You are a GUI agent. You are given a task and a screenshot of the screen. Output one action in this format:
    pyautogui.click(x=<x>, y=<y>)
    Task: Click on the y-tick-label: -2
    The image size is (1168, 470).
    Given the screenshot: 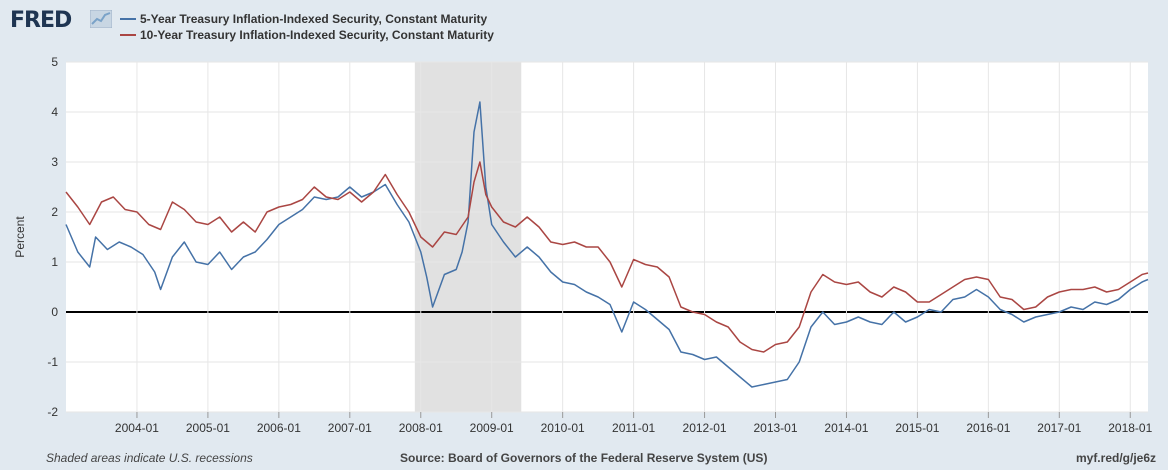 What is the action you would take?
    pyautogui.click(x=52, y=412)
    